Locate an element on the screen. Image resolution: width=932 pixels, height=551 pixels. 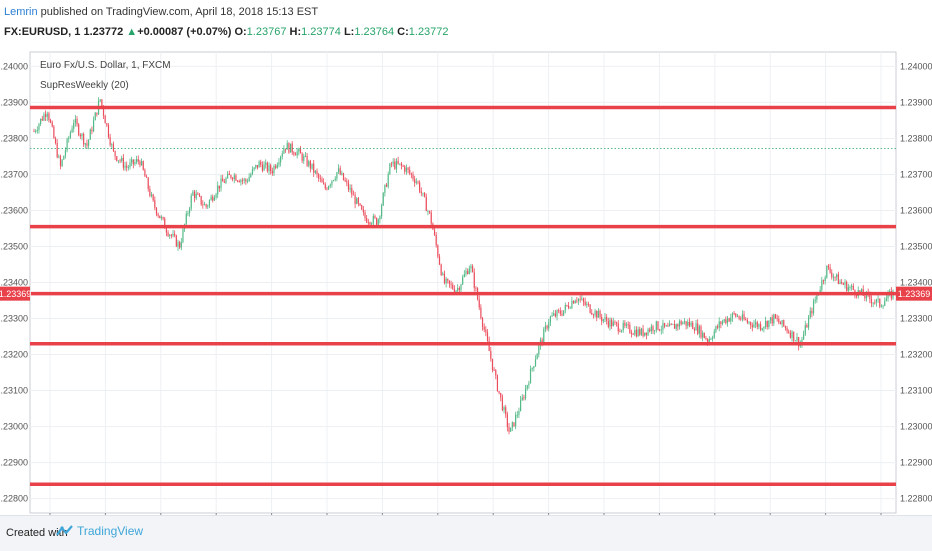
author-link: Lemrin is located at coordinates (21, 12).